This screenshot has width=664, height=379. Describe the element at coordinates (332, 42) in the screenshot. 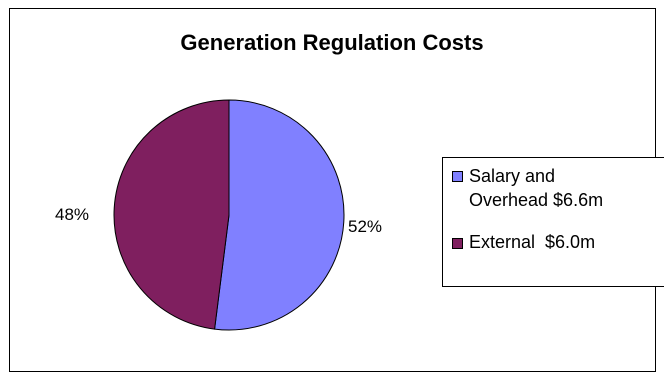

I see `chart-title: Generation Regulation Costs` at that location.